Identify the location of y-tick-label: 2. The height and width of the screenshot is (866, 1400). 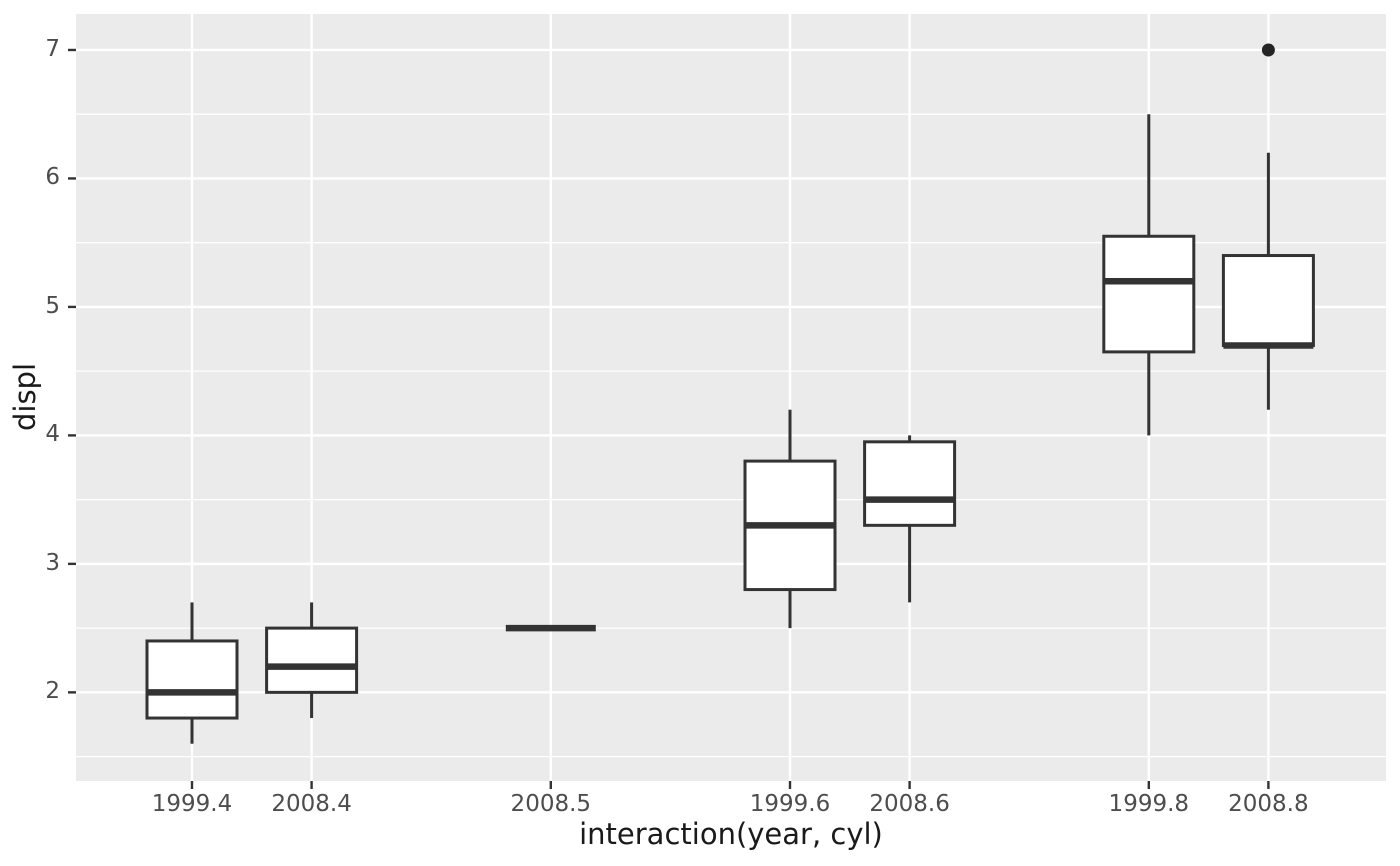
(52, 691).